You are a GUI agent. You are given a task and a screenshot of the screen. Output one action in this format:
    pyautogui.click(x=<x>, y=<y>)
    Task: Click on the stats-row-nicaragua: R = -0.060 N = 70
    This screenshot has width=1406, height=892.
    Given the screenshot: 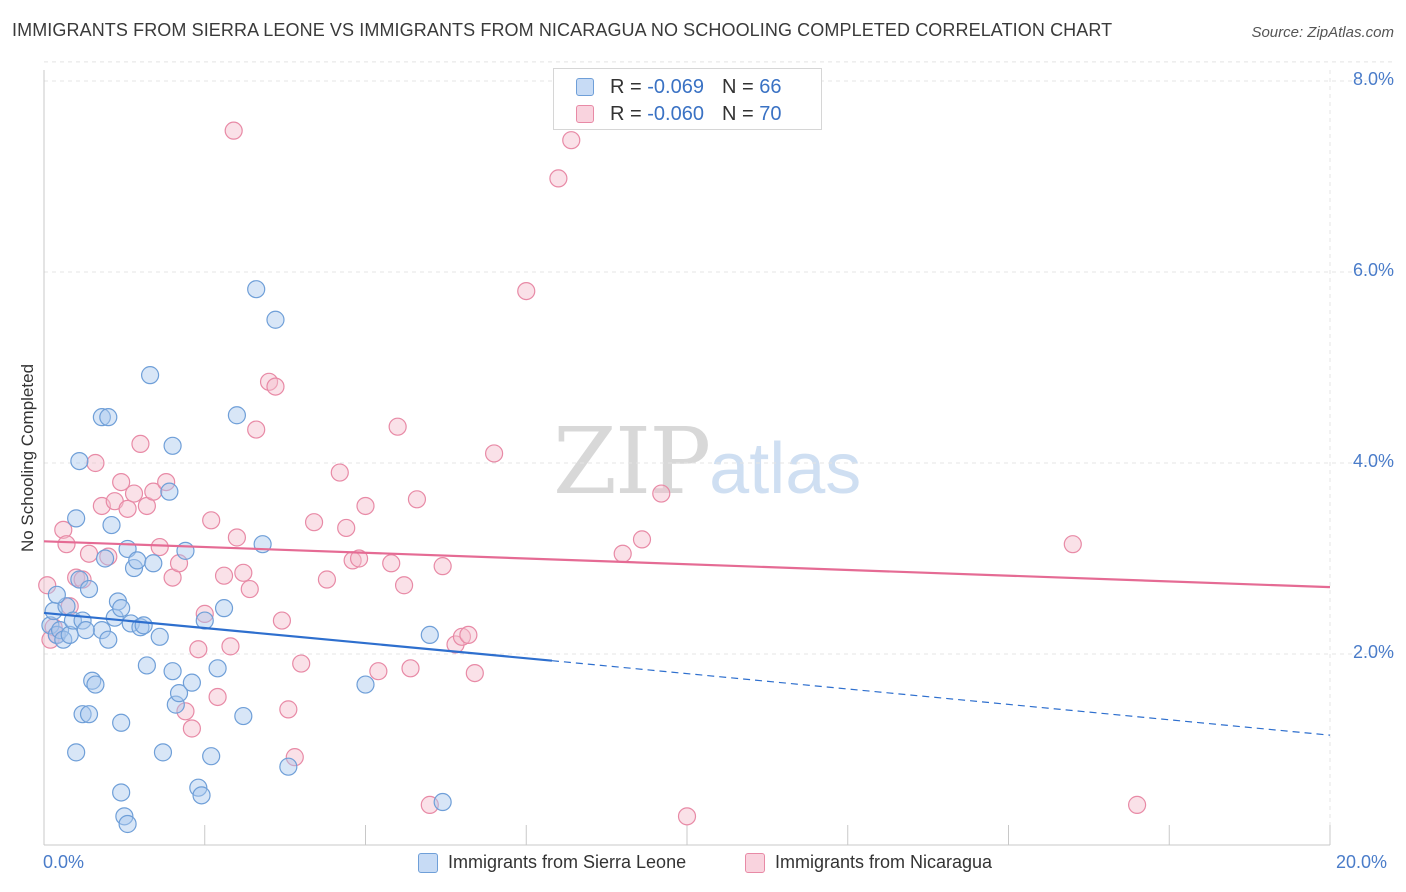 What is the action you would take?
    pyautogui.click(x=678, y=114)
    